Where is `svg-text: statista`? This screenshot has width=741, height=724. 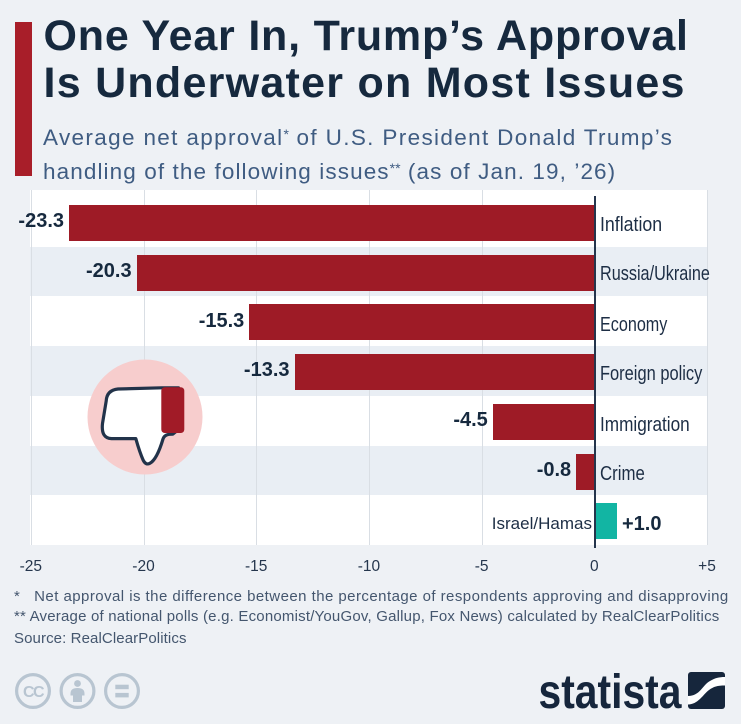 svg-text: statista is located at coordinates (610, 692).